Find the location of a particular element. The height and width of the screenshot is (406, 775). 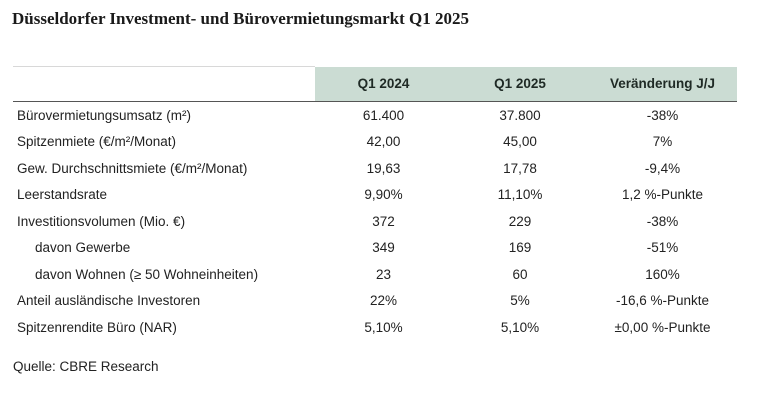

row-label: Spitzenmiete (€/m²/Monat) is located at coordinates (97, 142).